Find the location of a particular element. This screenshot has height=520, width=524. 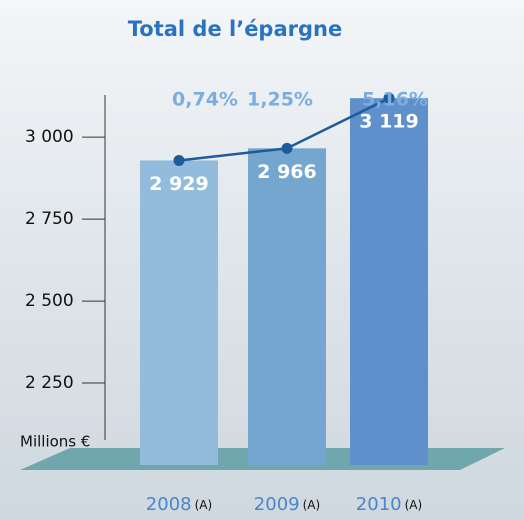

value-label: 3 119 is located at coordinates (389, 122).